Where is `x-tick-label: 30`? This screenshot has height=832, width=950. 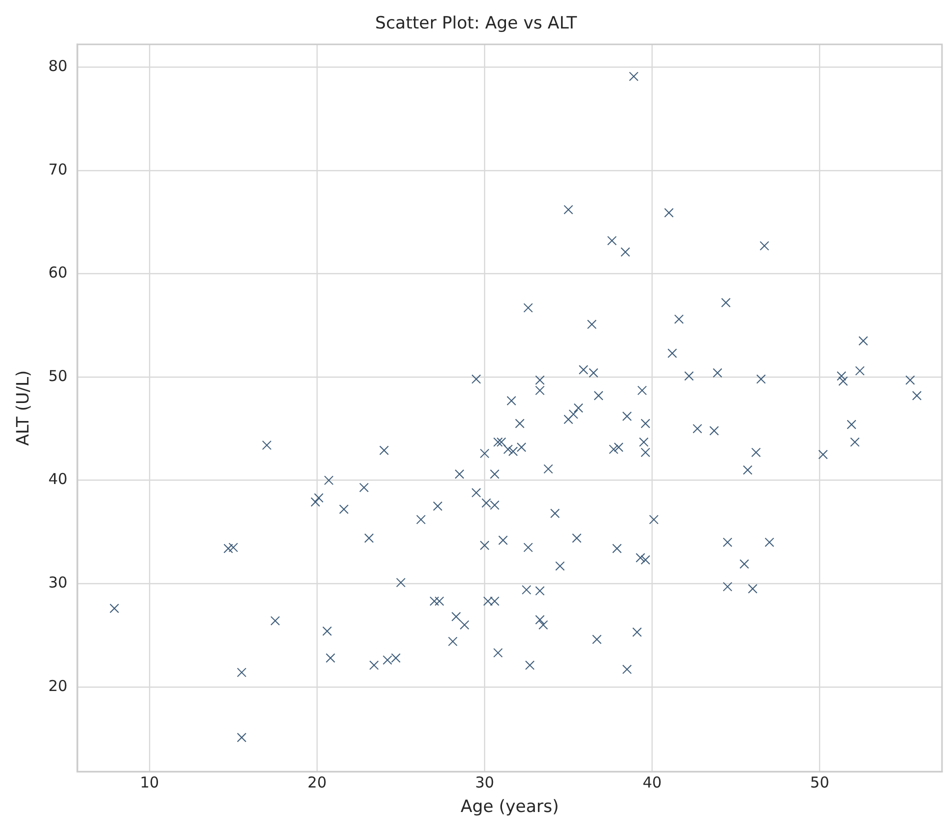
x-tick-label: 30 is located at coordinates (484, 782).